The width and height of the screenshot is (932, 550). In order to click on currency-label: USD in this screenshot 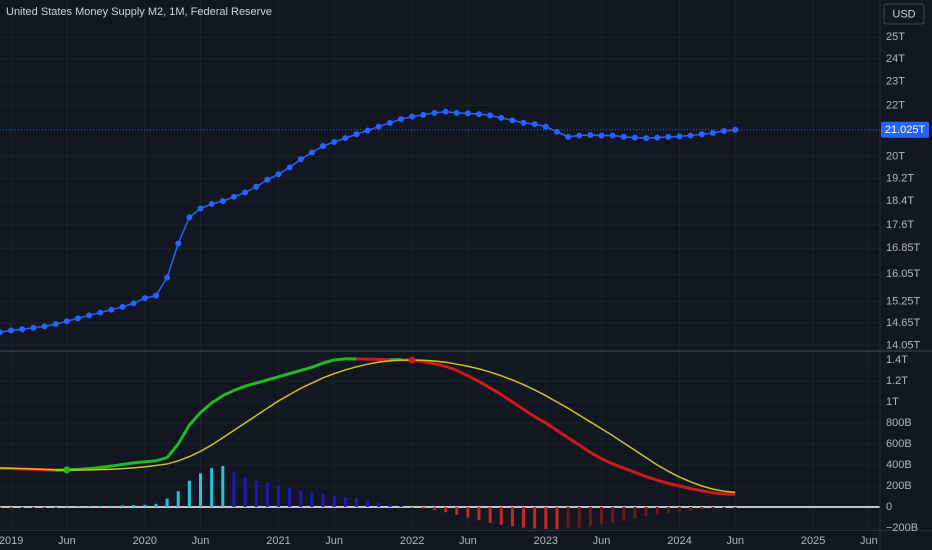, I will do `click(903, 14)`.